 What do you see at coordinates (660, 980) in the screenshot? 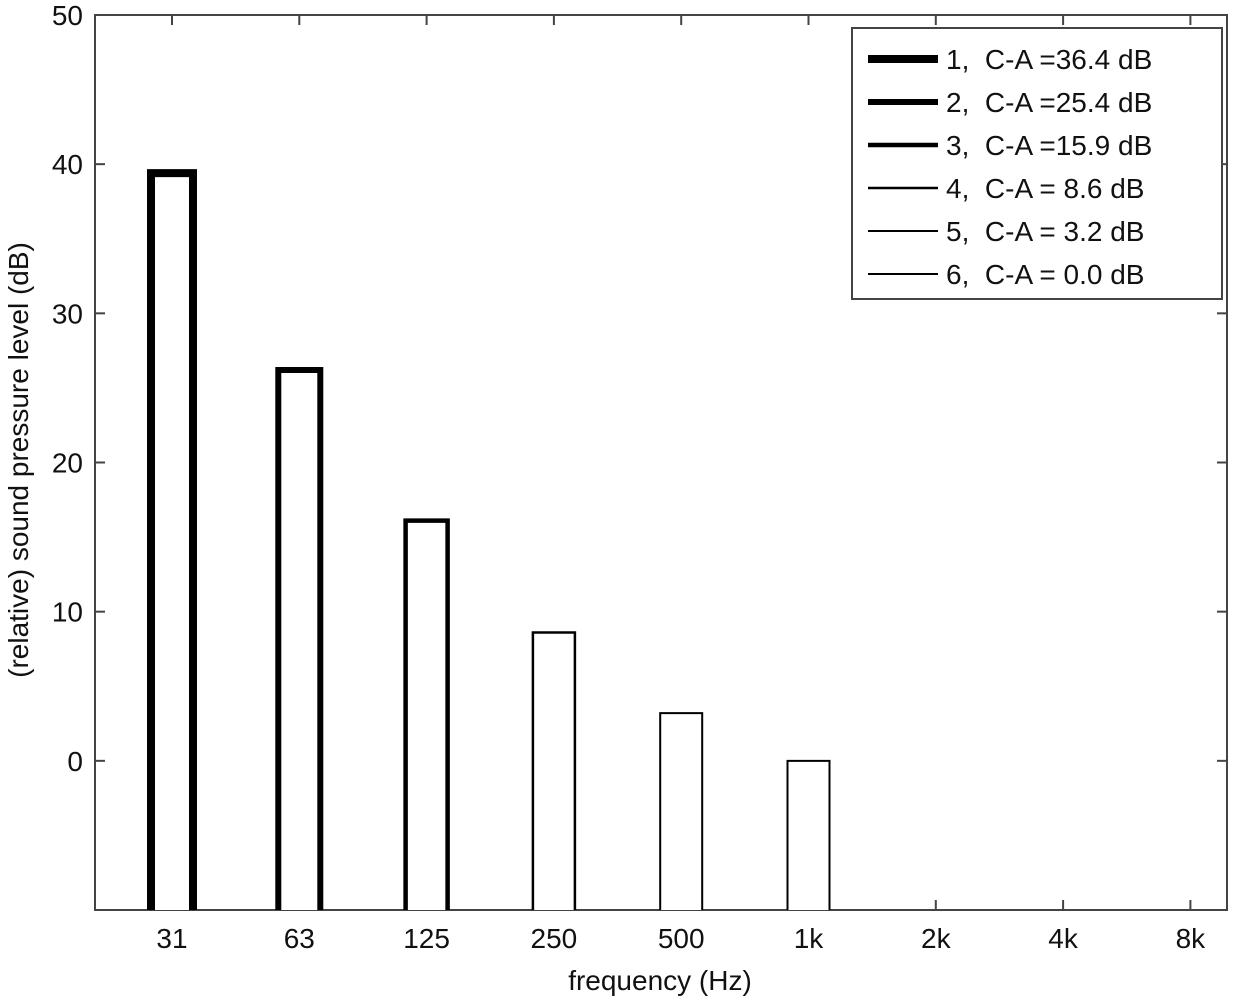
I see `x-axis-label: frequency (Hz)` at bounding box center [660, 980].